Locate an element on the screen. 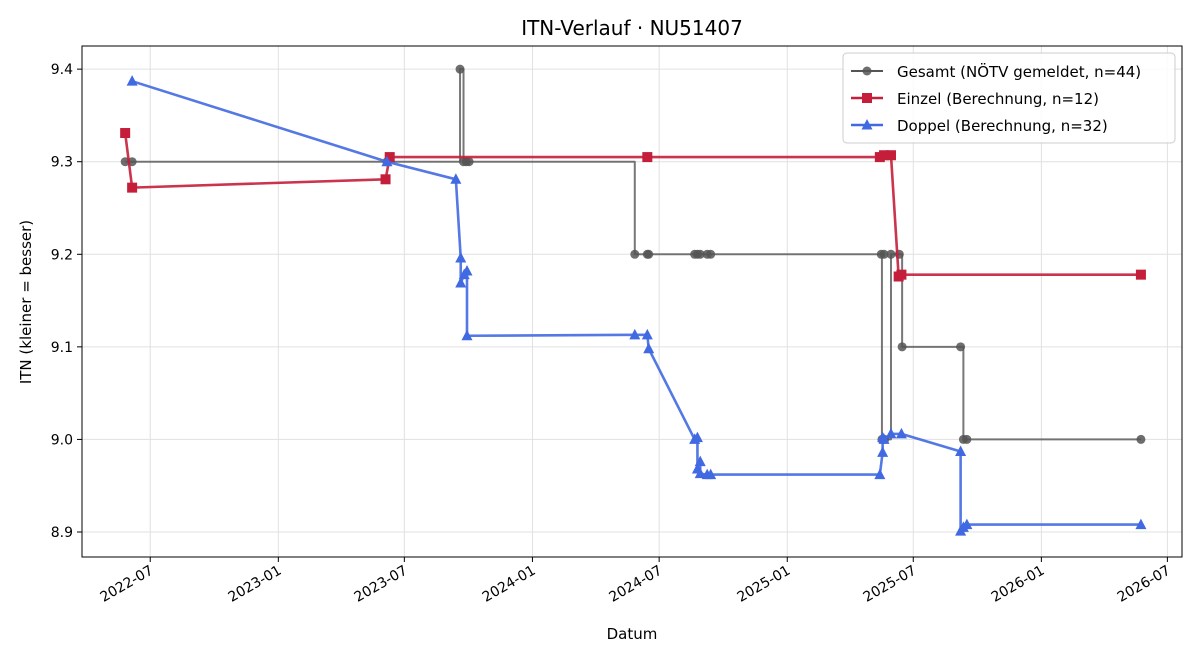 The image size is (1200, 660). y-tick-label: 9.3 is located at coordinates (62, 163).